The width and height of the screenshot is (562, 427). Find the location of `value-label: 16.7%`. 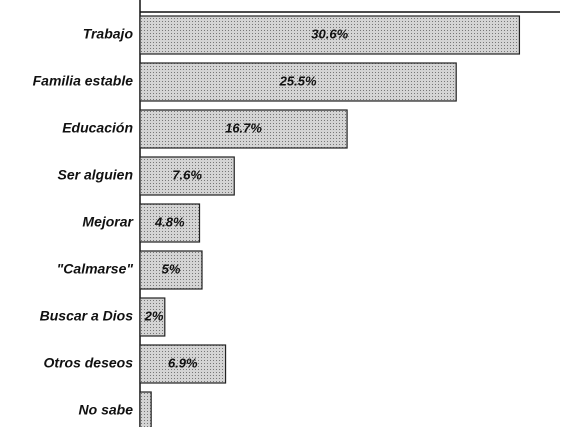

value-label: 16.7% is located at coordinates (243, 127).